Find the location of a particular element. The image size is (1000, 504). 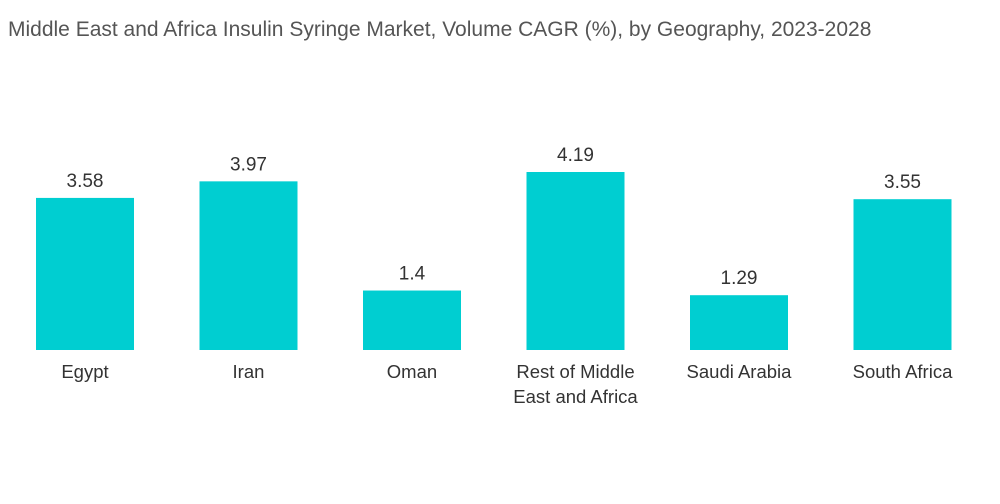

bar-value-label: 1.4 is located at coordinates (412, 274).